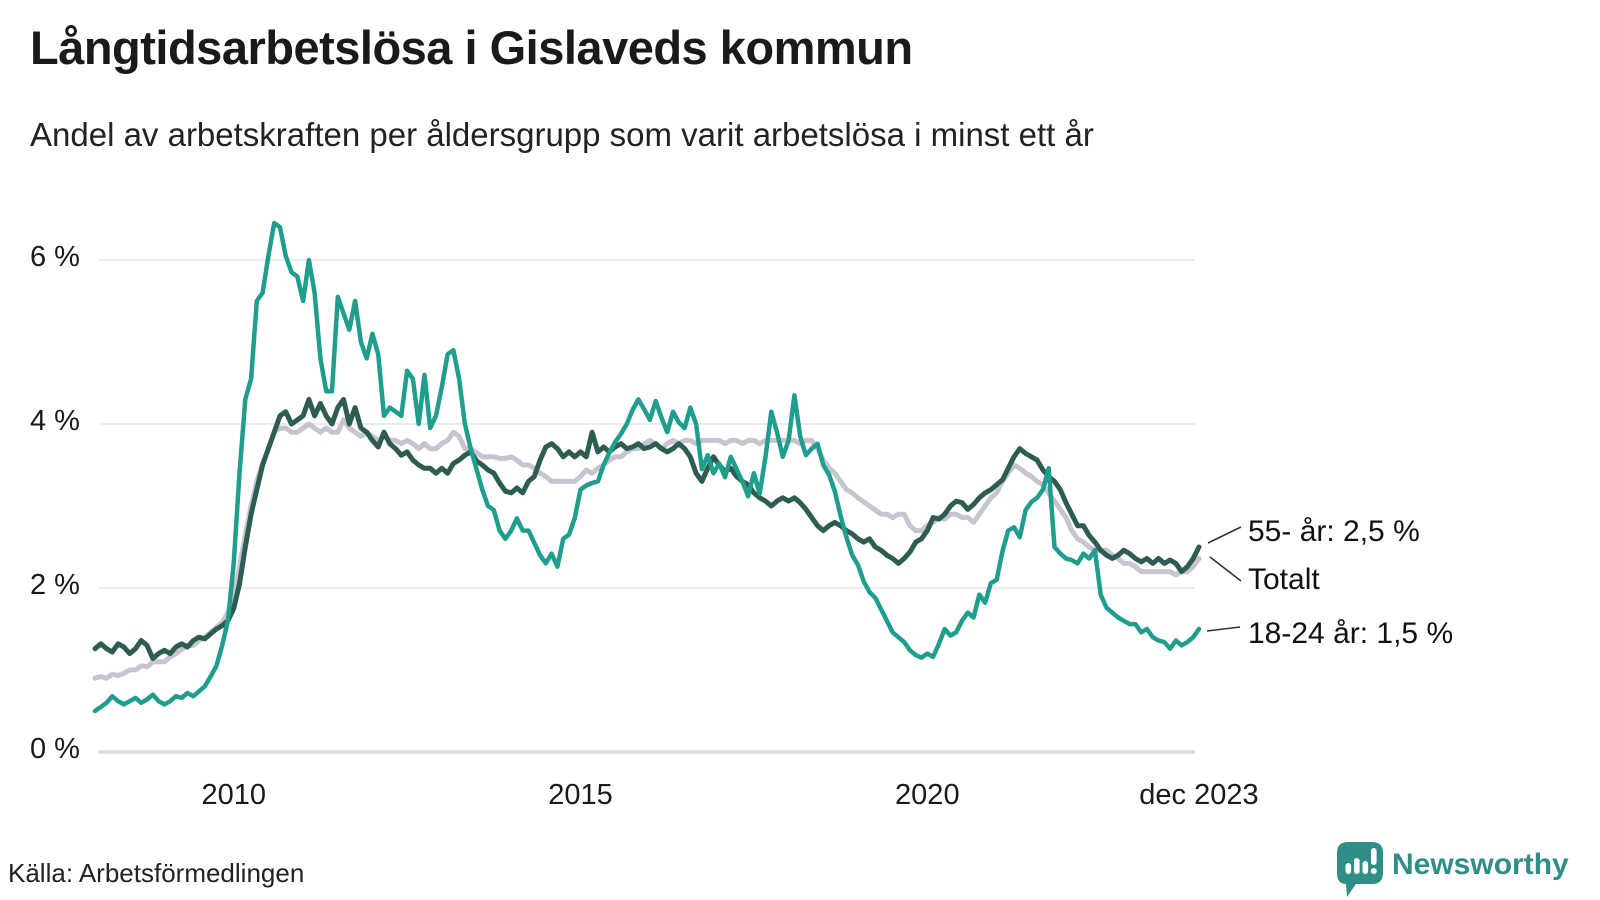 This screenshot has height=900, width=1600. I want to click on logo-exclamation-bar, so click(1374, 856).